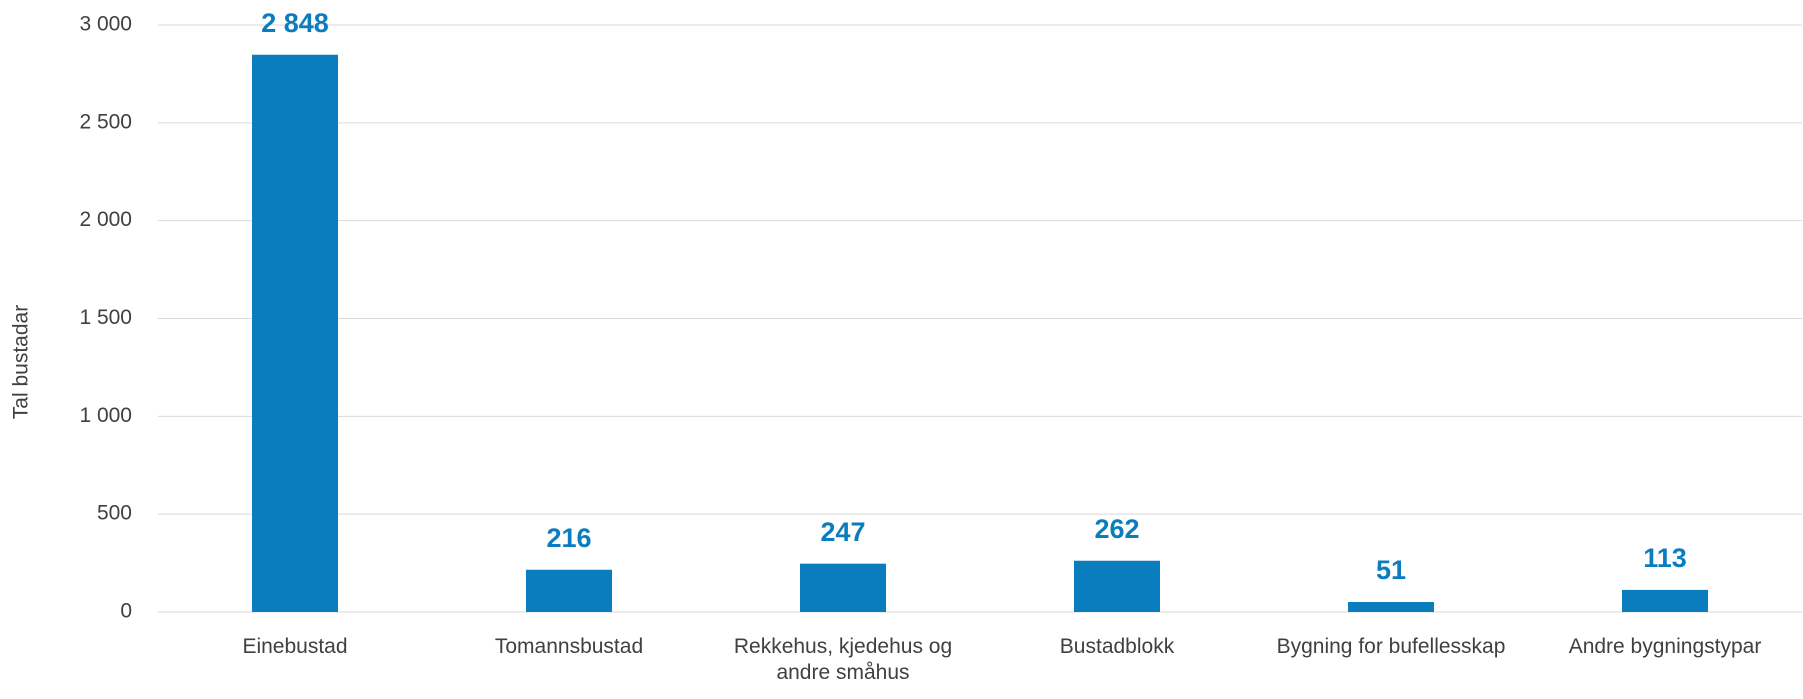  I want to click on y-tick-label: 500, so click(114, 513).